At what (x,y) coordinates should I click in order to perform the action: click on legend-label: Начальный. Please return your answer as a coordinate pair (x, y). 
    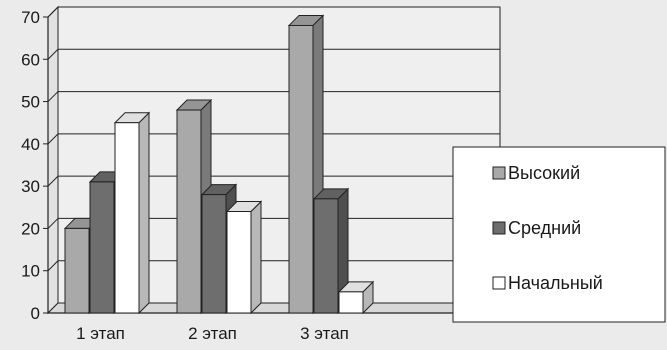
    Looking at the image, I should click on (555, 283).